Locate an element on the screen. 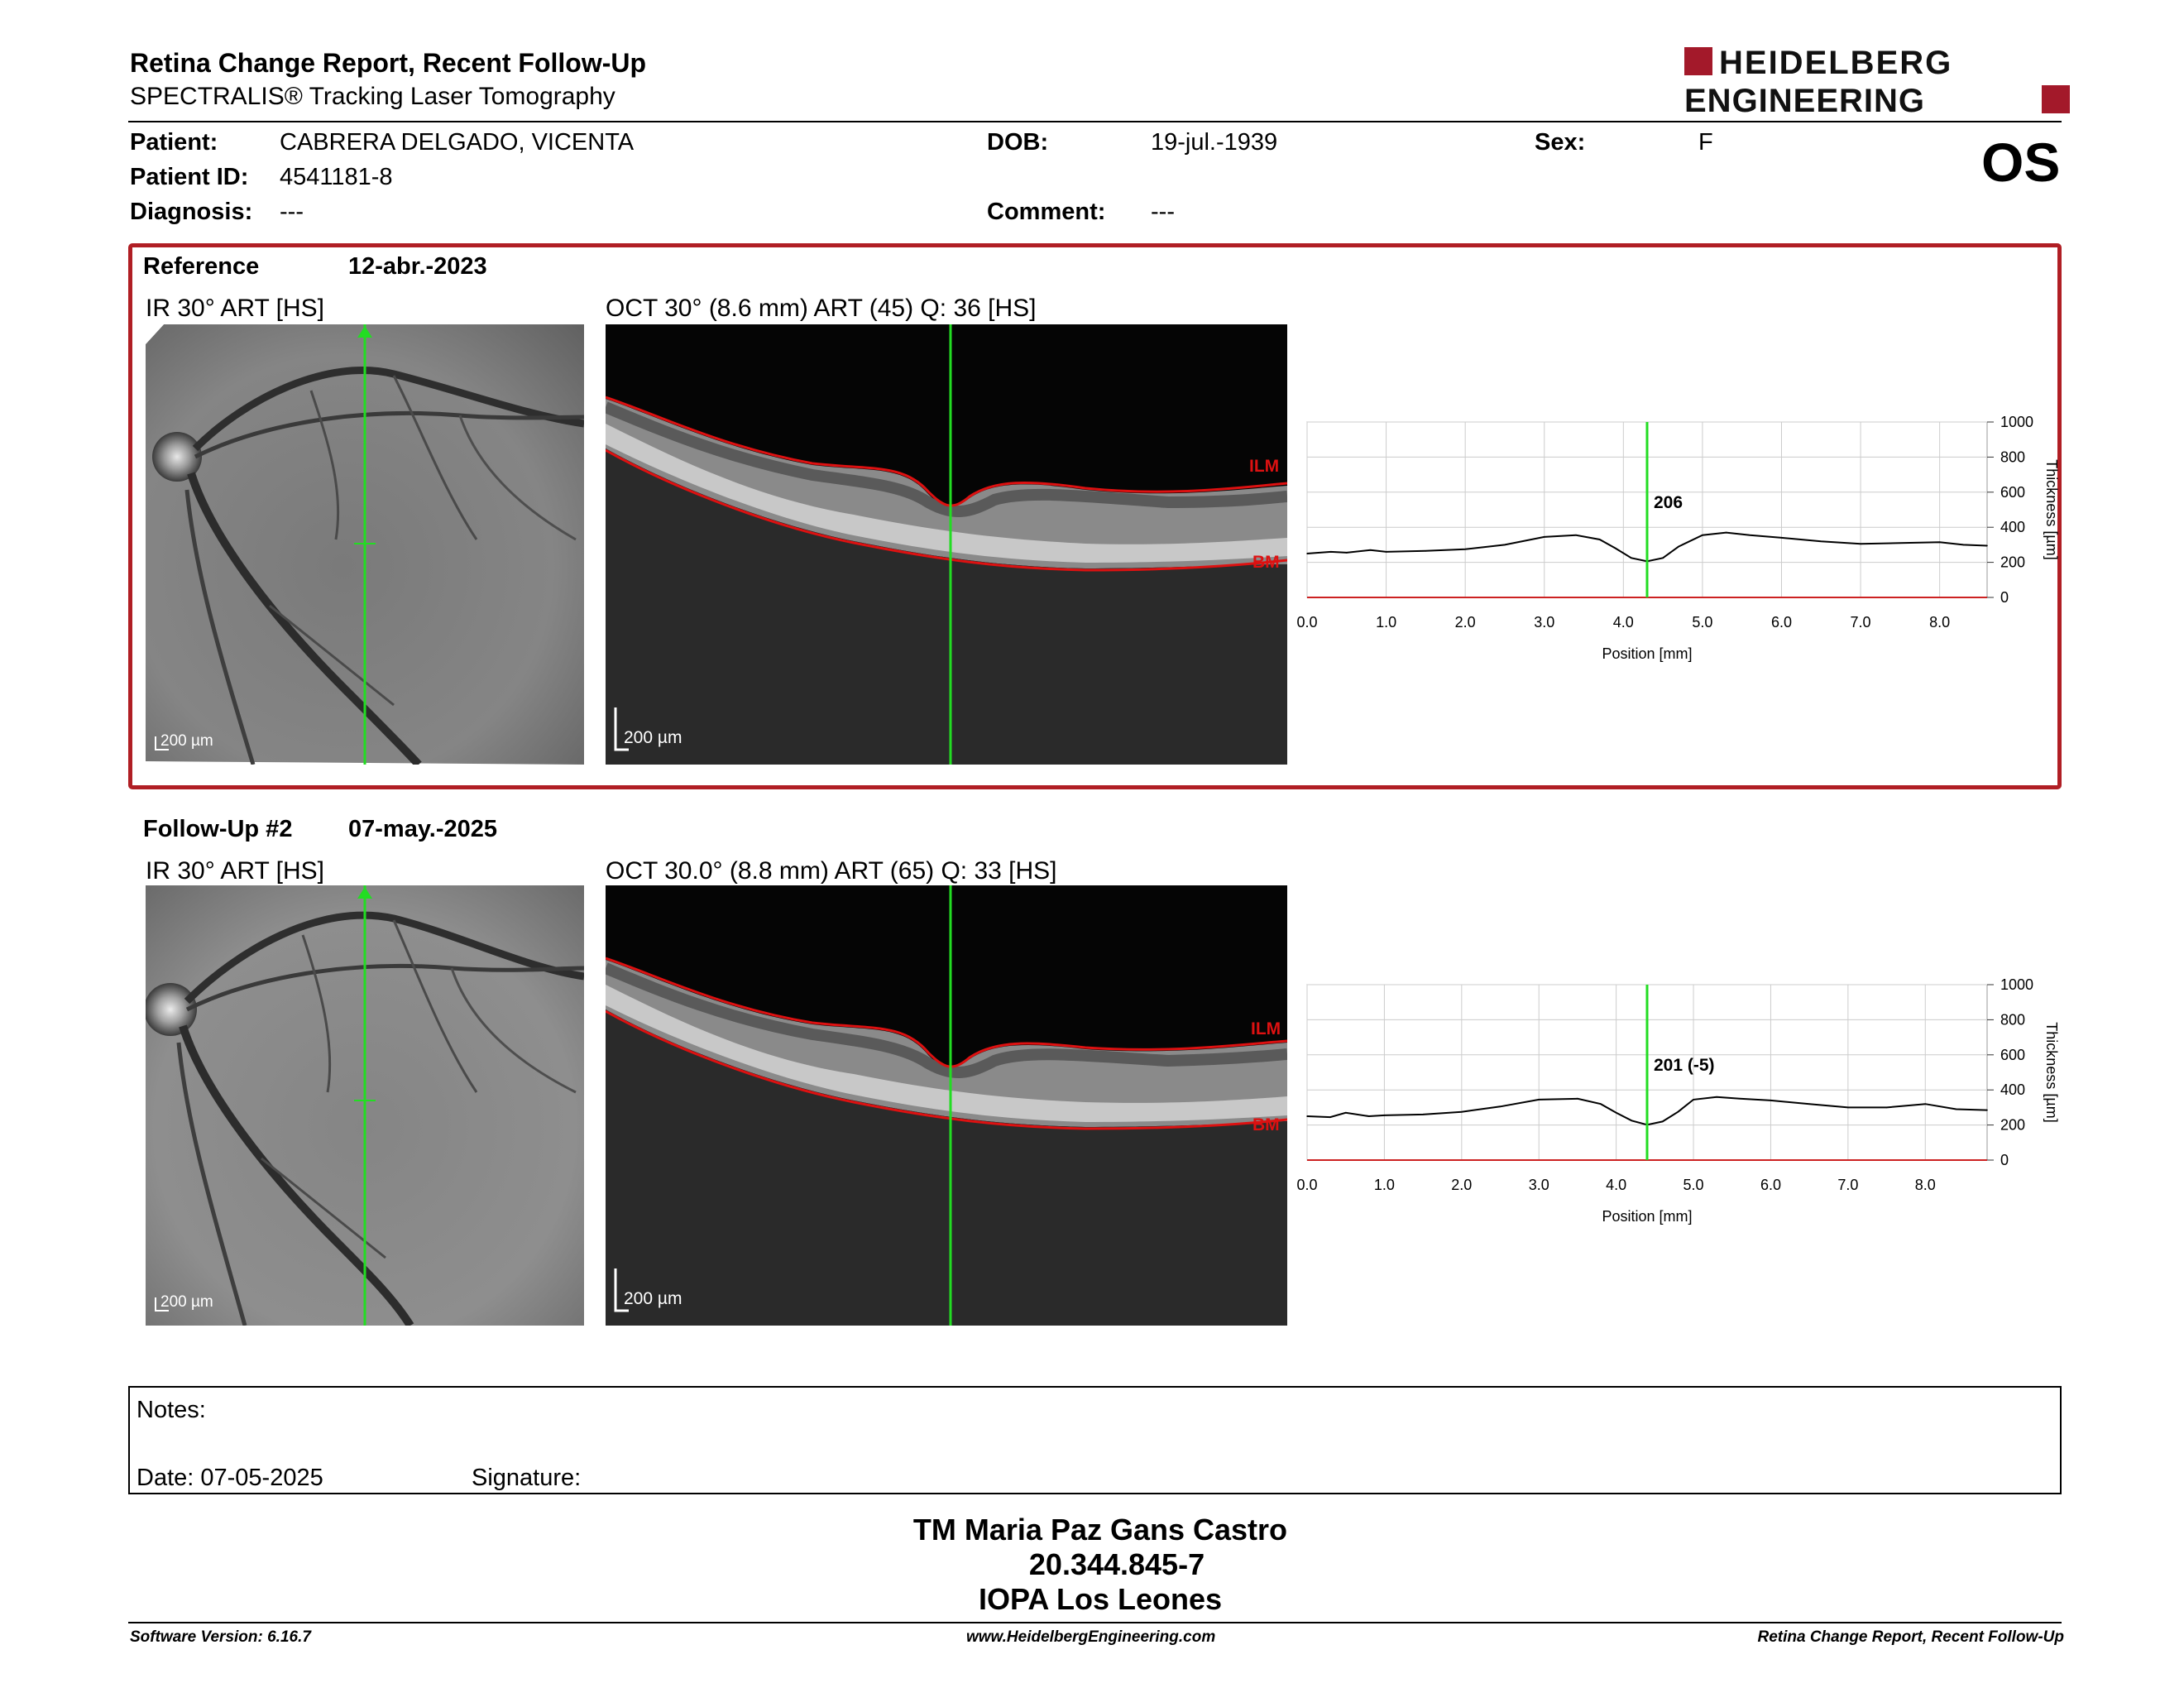 The height and width of the screenshot is (1688, 2184). y-tick-label: 0 is located at coordinates (2004, 1160).